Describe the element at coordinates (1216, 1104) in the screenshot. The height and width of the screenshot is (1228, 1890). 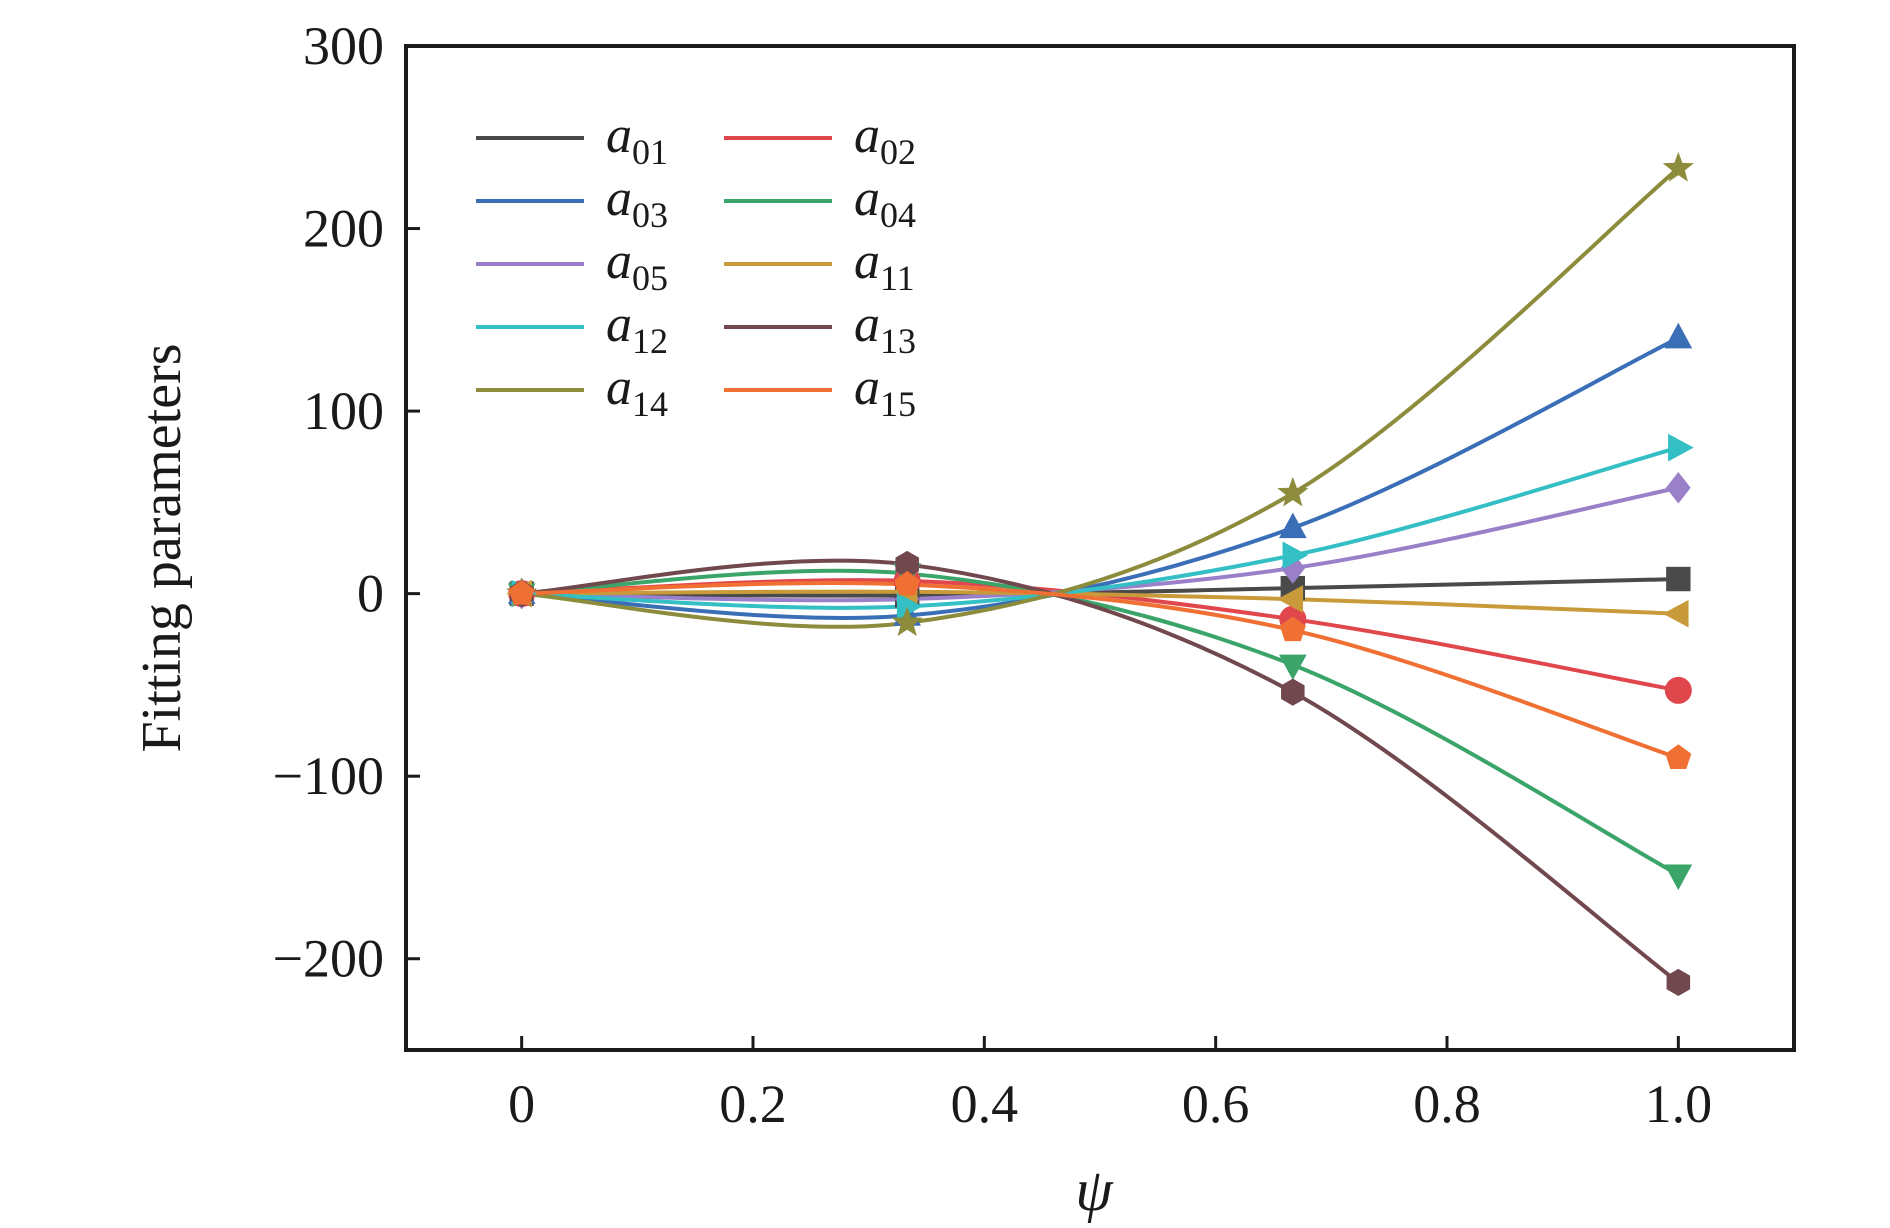
I see `x-tick-label: 0.6` at that location.